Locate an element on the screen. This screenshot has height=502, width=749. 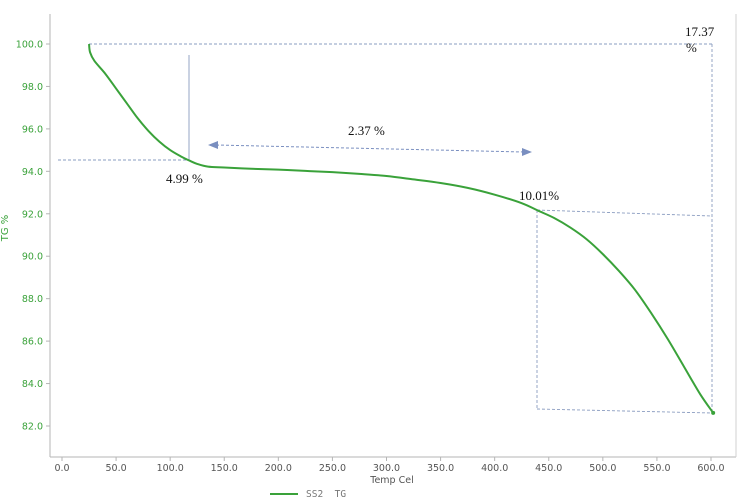
y-tick-label: 92.0 is located at coordinates (32, 214).